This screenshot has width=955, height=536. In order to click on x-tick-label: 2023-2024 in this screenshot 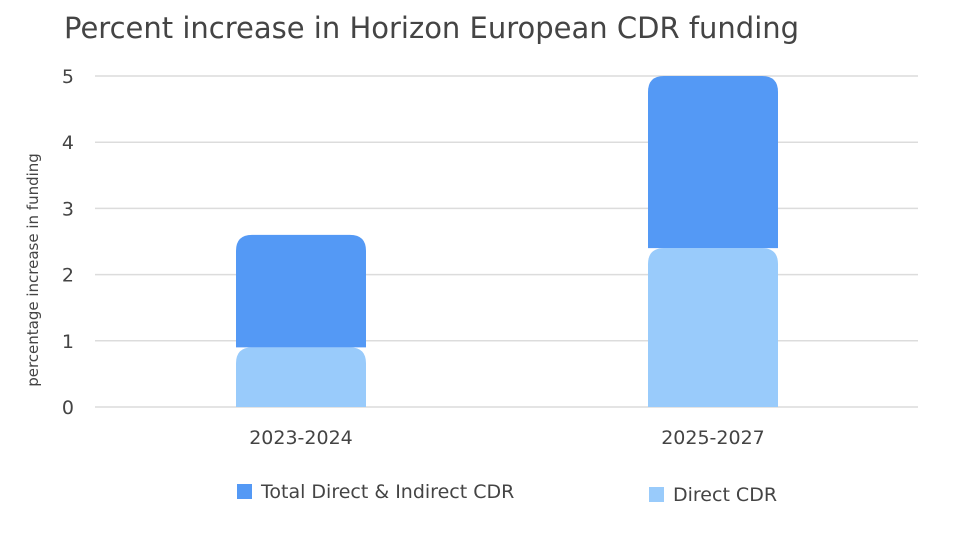, I will do `click(301, 438)`.